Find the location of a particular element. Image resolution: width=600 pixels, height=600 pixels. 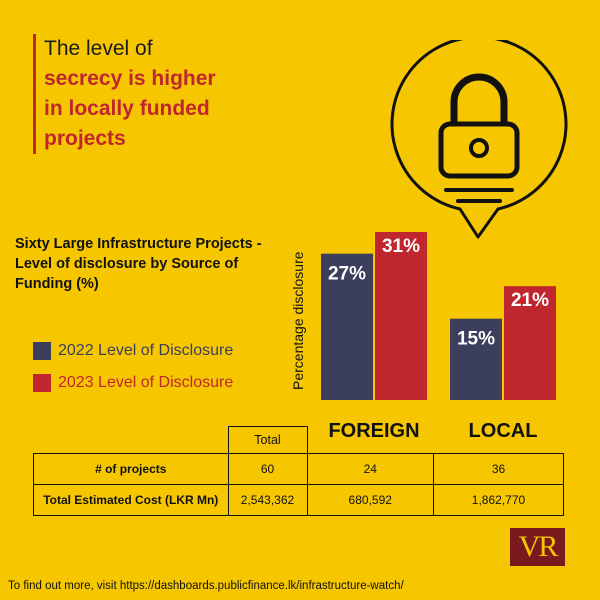

speech-bubble-icon is located at coordinates (479, 139).